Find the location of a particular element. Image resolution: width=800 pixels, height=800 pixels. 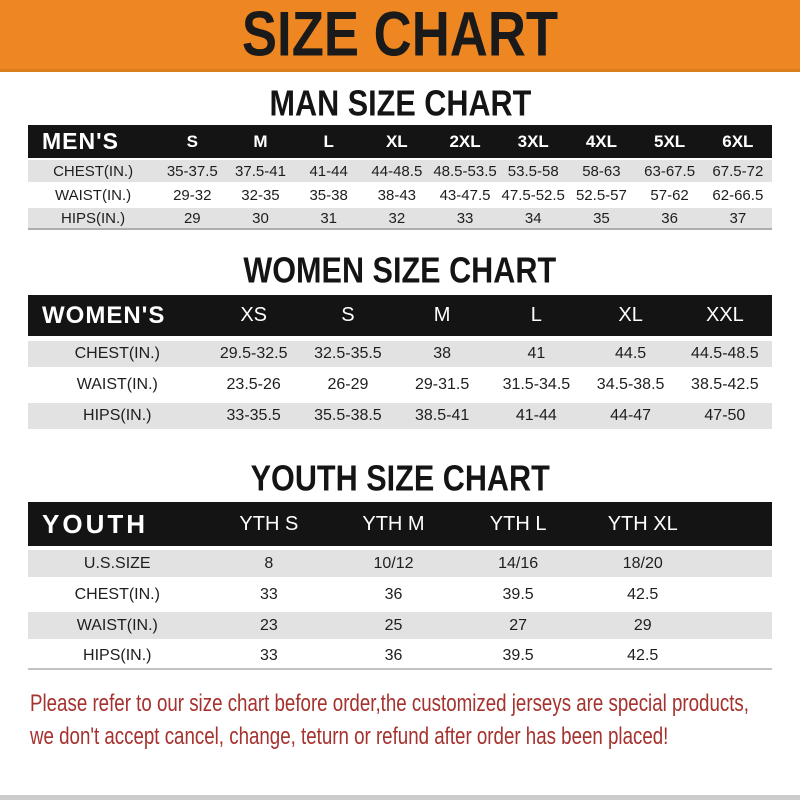

size-cell: 47-50 is located at coordinates (724, 416).